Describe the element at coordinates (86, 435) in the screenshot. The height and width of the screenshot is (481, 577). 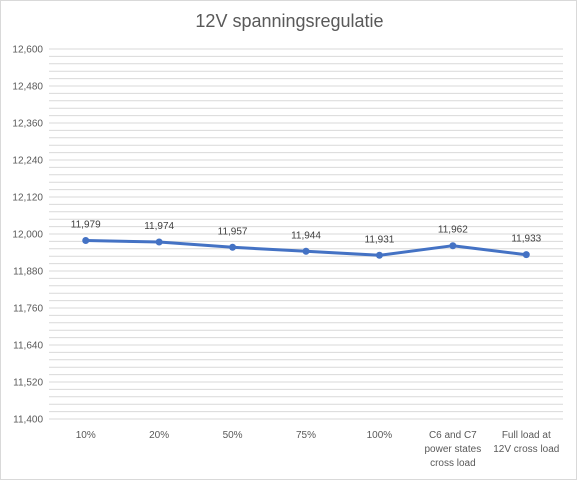
I see `x-tick-label: 10%` at that location.